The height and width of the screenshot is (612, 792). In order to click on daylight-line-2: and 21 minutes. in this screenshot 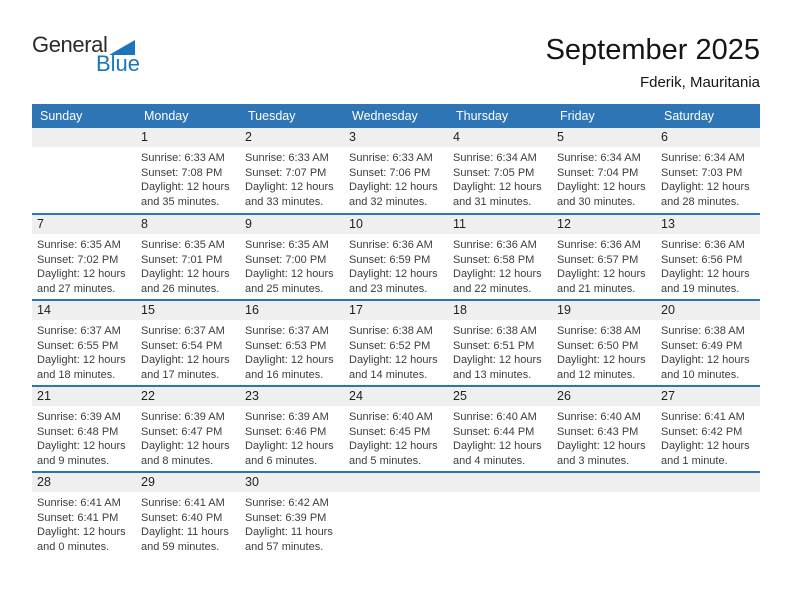, I will do `click(596, 288)`.